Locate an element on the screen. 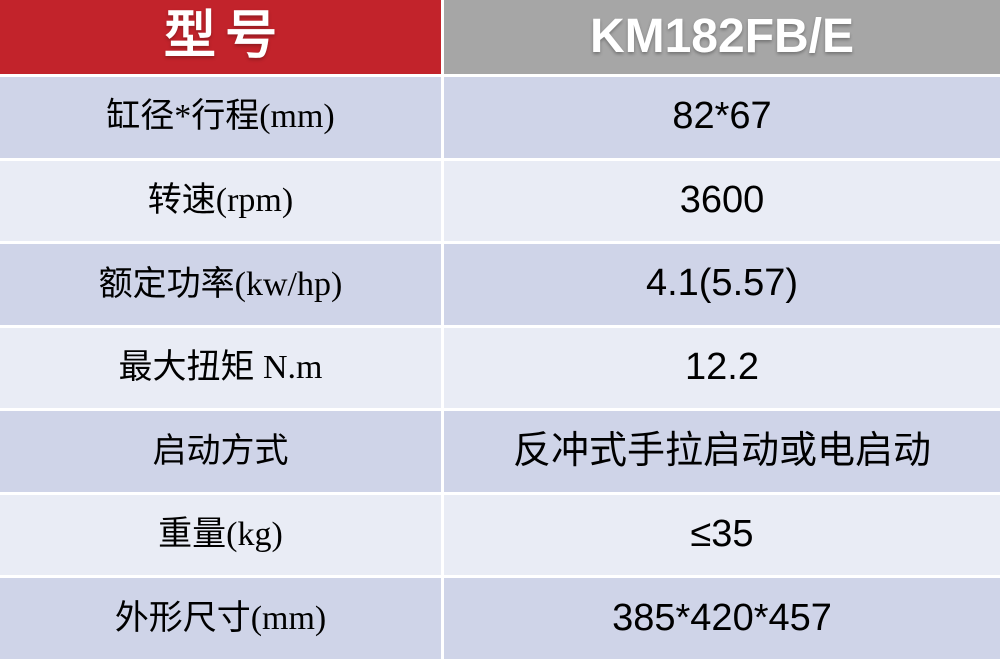 This screenshot has width=1000, height=659. model-header-cell: 型号 is located at coordinates (220, 37).